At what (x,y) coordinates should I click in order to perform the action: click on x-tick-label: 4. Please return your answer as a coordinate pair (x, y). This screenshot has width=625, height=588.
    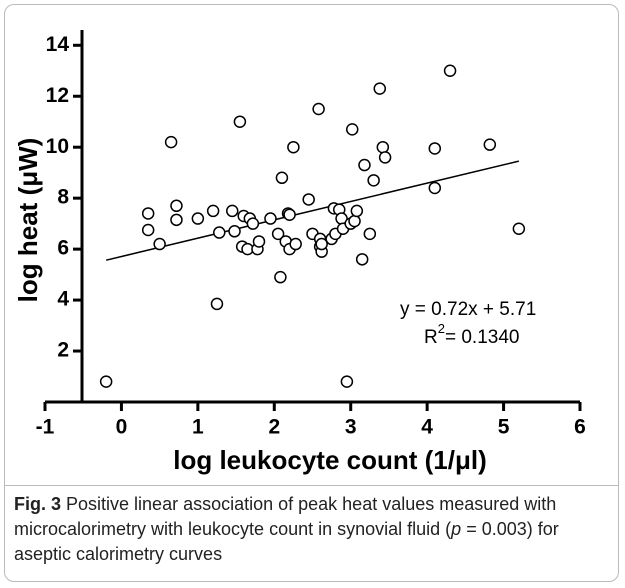
    Looking at the image, I should click on (427, 427).